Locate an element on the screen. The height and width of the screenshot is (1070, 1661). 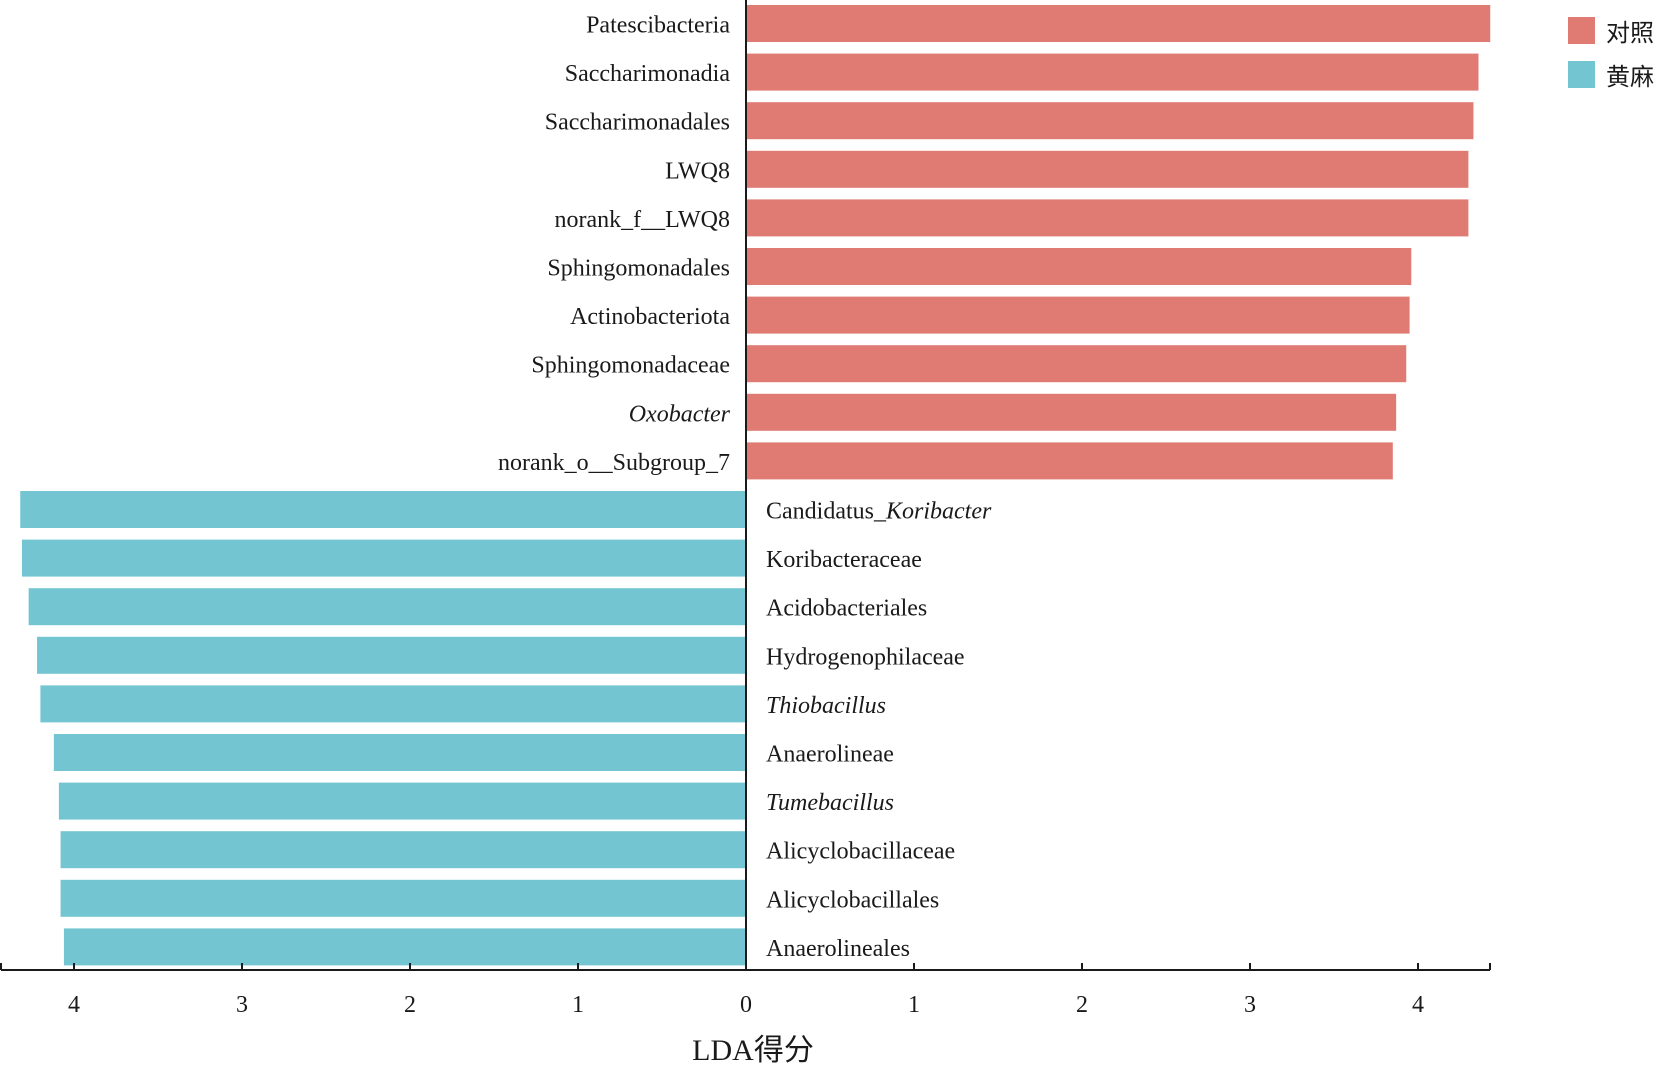
category-label: Oxobacter is located at coordinates (680, 414).